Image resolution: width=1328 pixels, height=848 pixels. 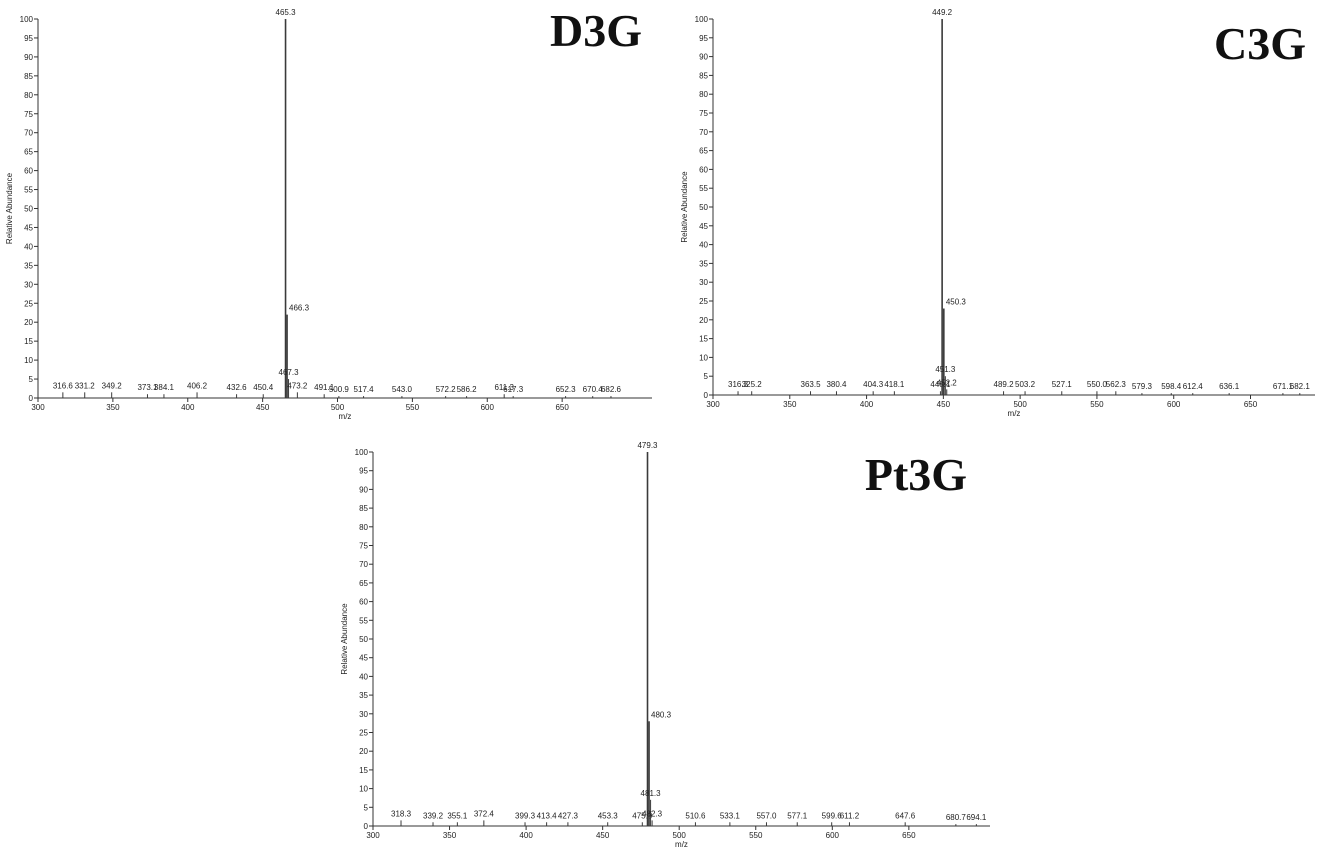 I want to click on peak-label: 579.3, so click(x=1142, y=386).